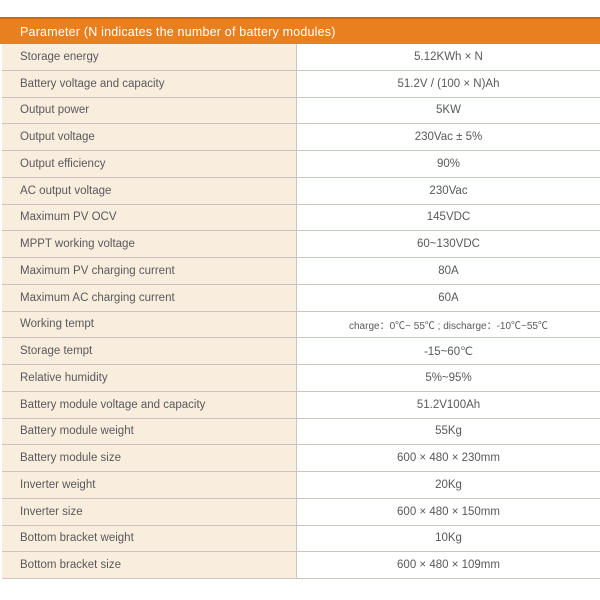  I want to click on table-row: AC output voltage 230Vac, so click(301, 191).